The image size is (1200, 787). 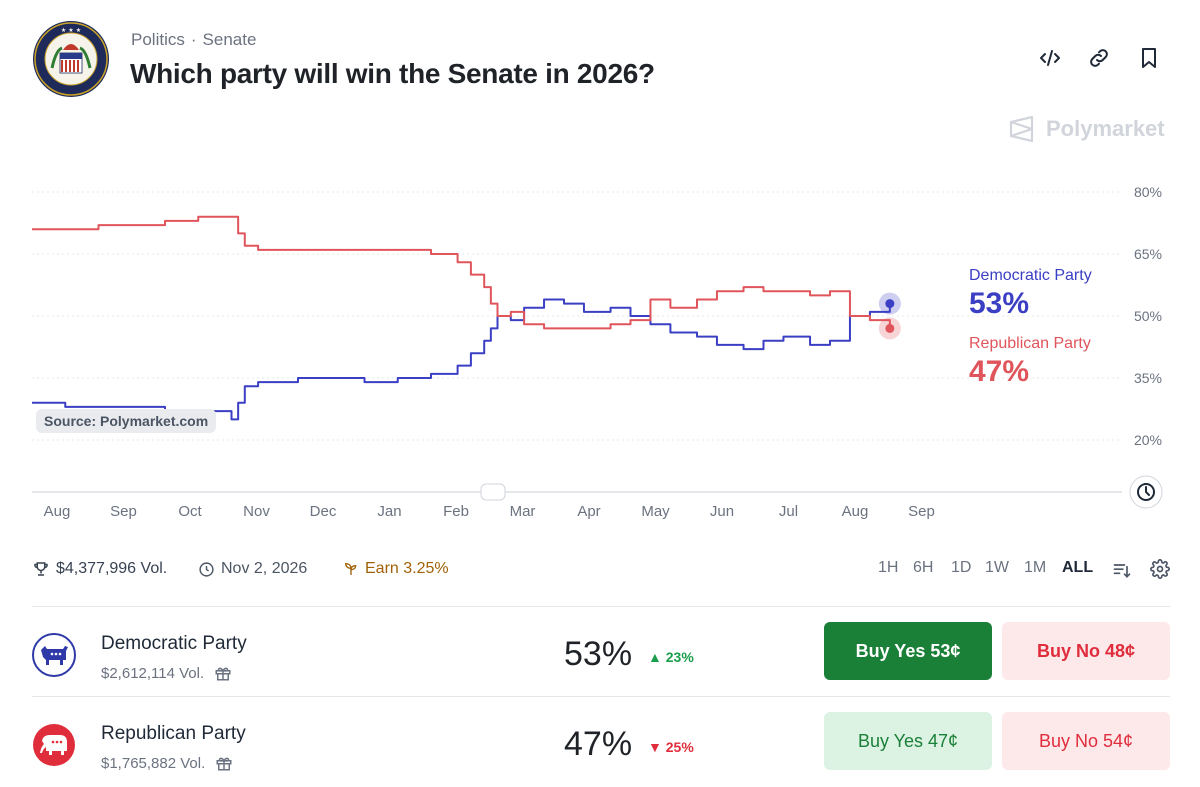 I want to click on earn-stat: Earn 3.25%, so click(x=396, y=569).